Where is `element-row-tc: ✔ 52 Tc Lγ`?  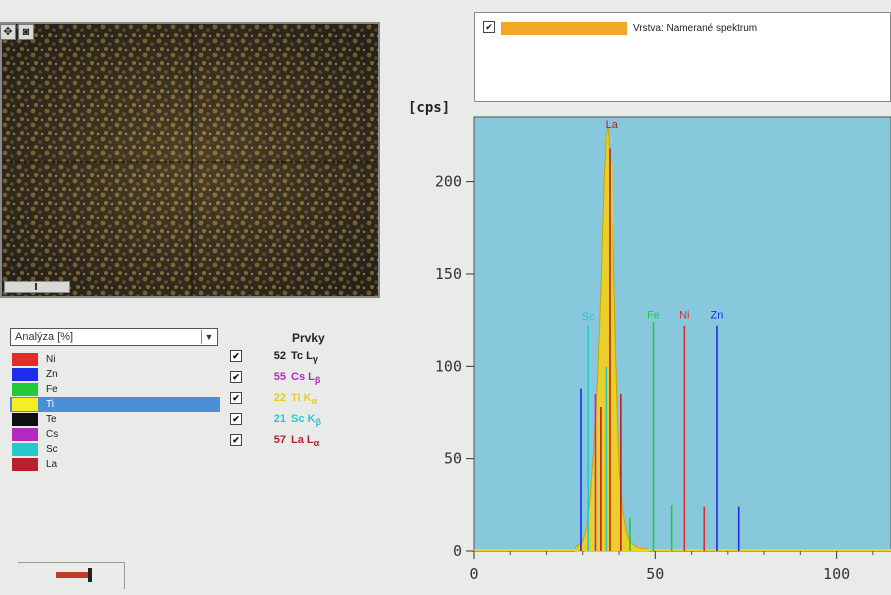 element-row-tc: ✔ 52 Tc Lγ is located at coordinates (300, 360).